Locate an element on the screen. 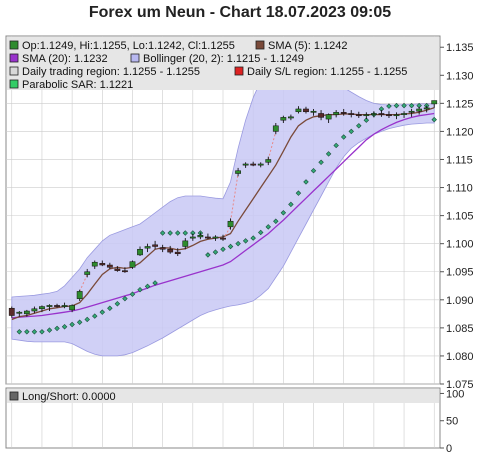  y-tick-label: 1.090 is located at coordinates (460, 301).